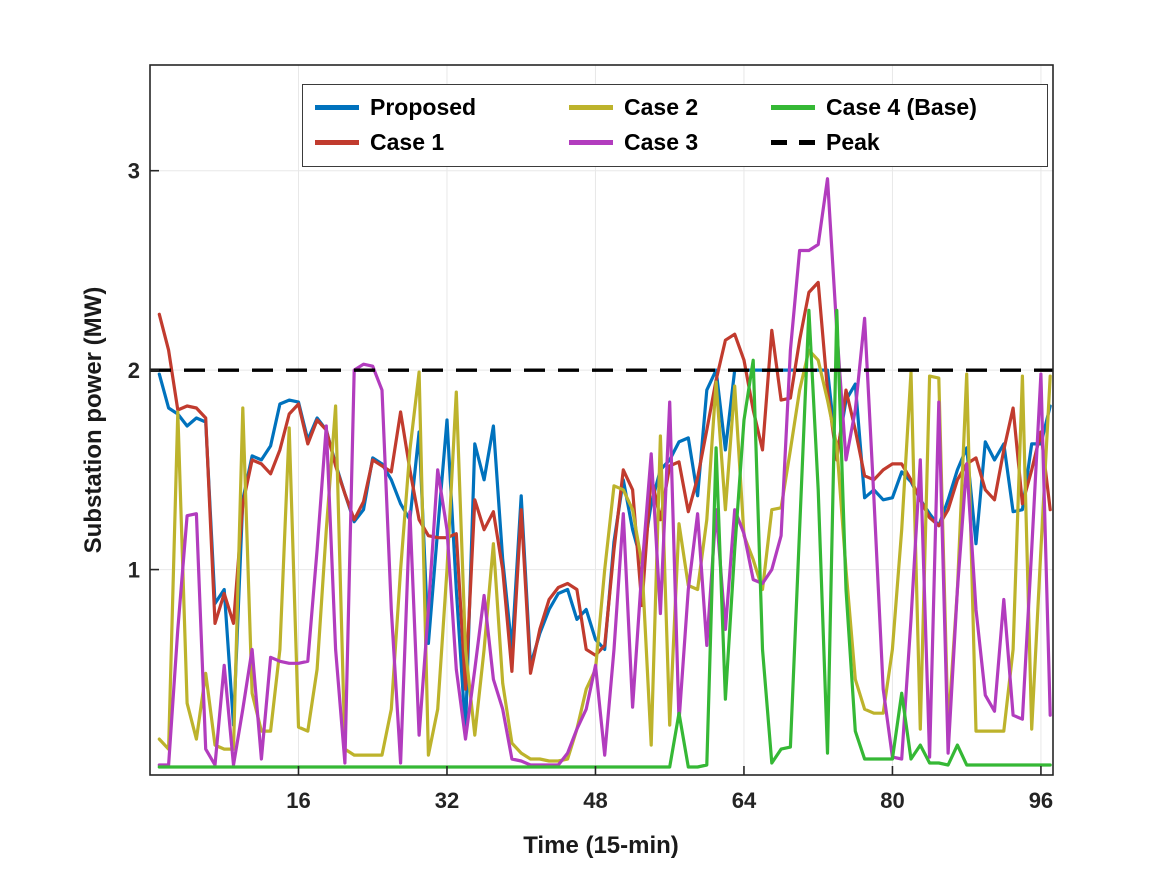 The image size is (1167, 875). What do you see at coordinates (661, 141) in the screenshot?
I see `legend-label: Case 3` at bounding box center [661, 141].